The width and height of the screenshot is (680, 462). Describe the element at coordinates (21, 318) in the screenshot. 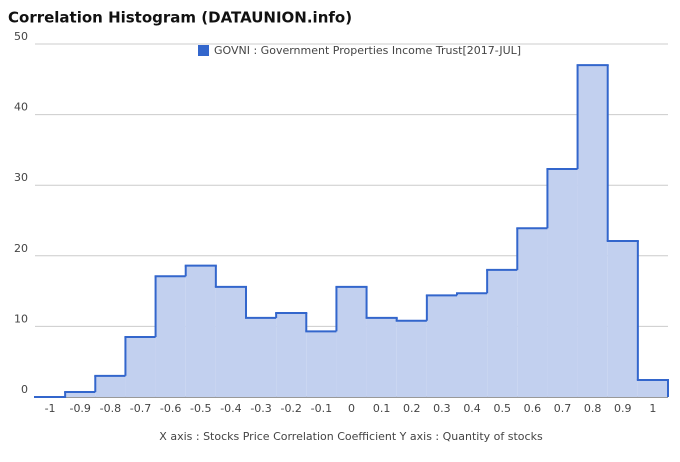

I see `y-tick-label: 10` at that location.